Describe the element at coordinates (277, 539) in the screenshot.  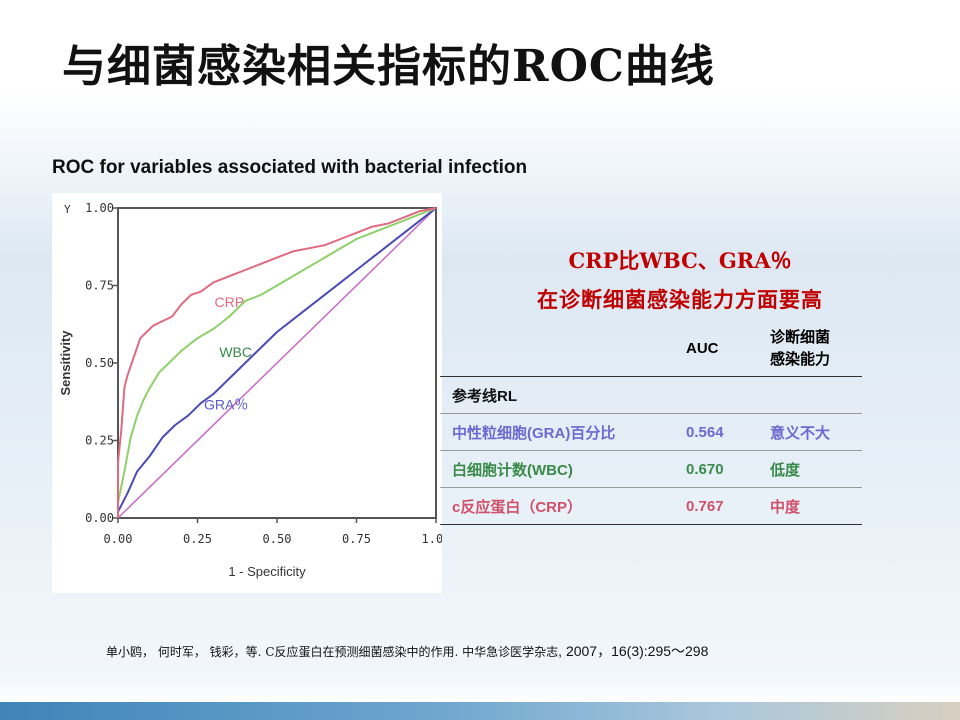
I see `x-tick-label: 0.50` at that location.